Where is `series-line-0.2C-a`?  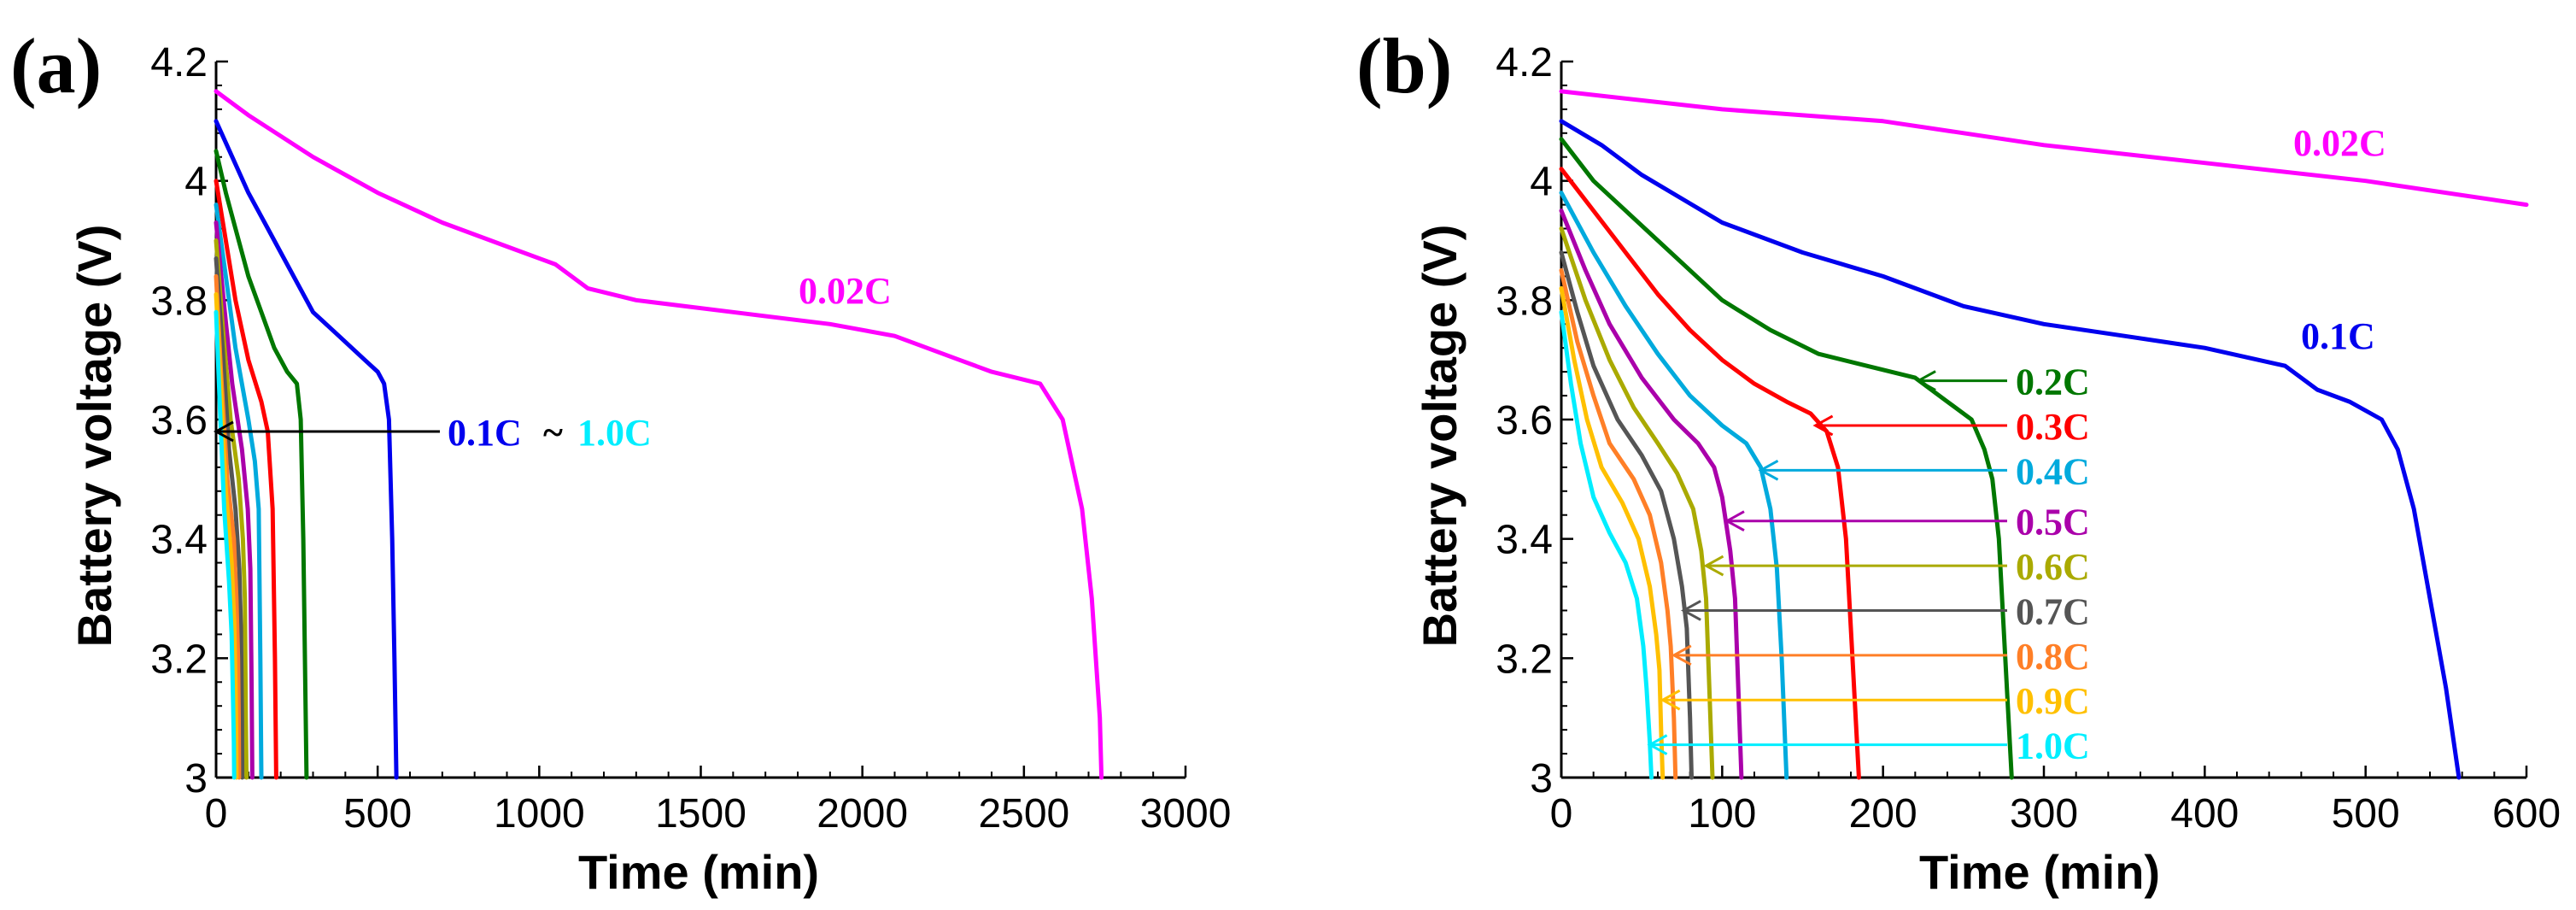 series-line-0.2C-a is located at coordinates (261, 464).